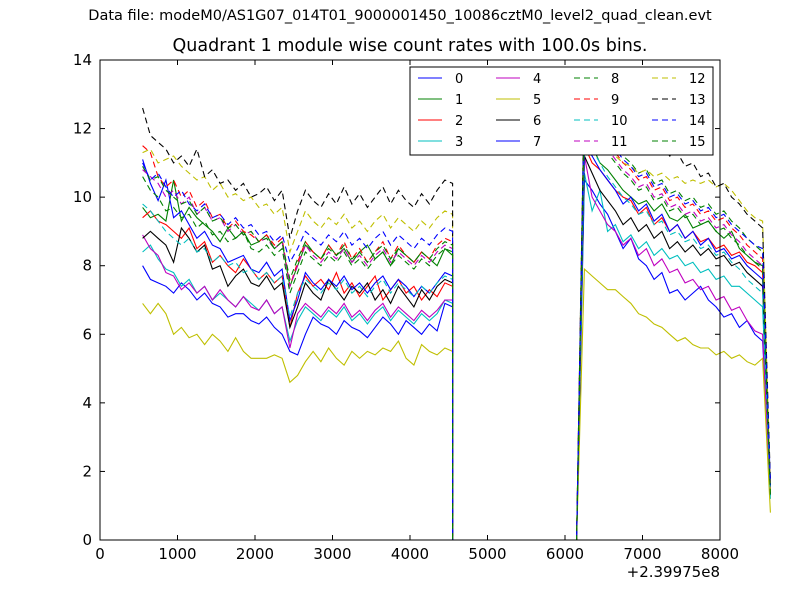  Describe the element at coordinates (100, 554) in the screenshot. I see `x-tick-label: 0` at that location.